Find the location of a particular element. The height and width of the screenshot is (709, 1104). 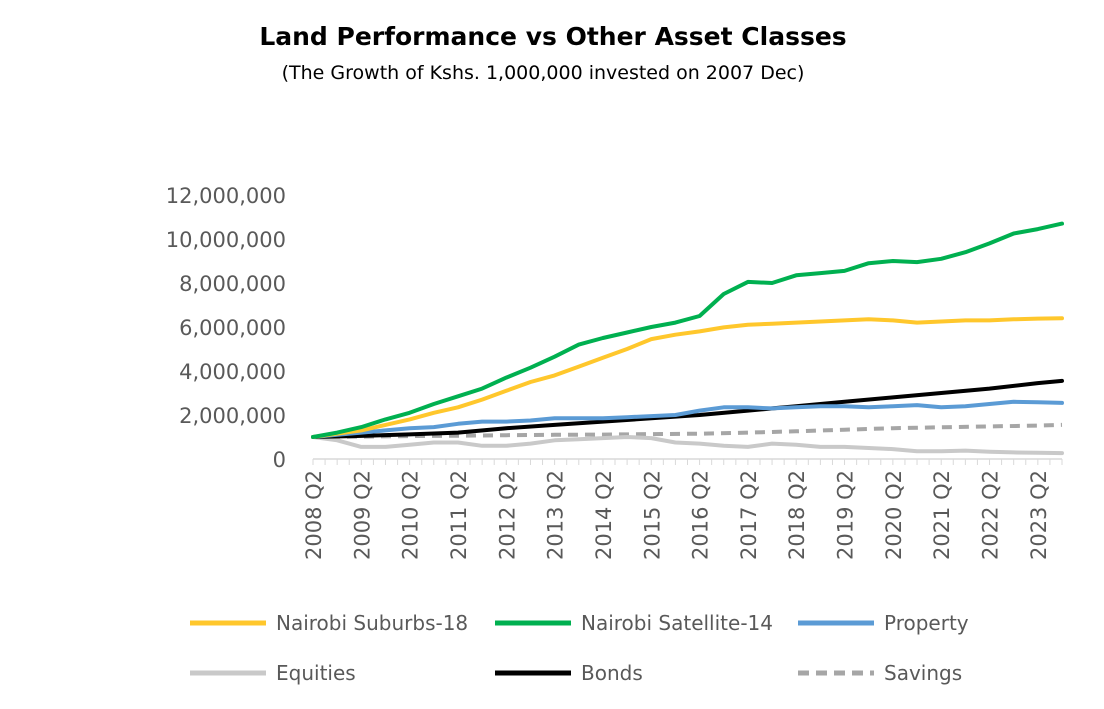

x-tick-label: 2011 Q2 is located at coordinates (459, 515).